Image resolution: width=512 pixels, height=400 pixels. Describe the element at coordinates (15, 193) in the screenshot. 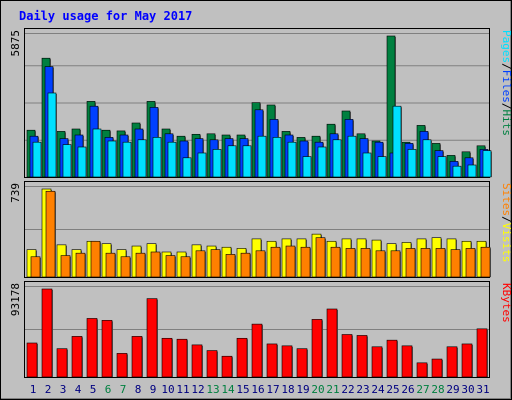

I see `ymax-label-sites-visits: 739` at that location.